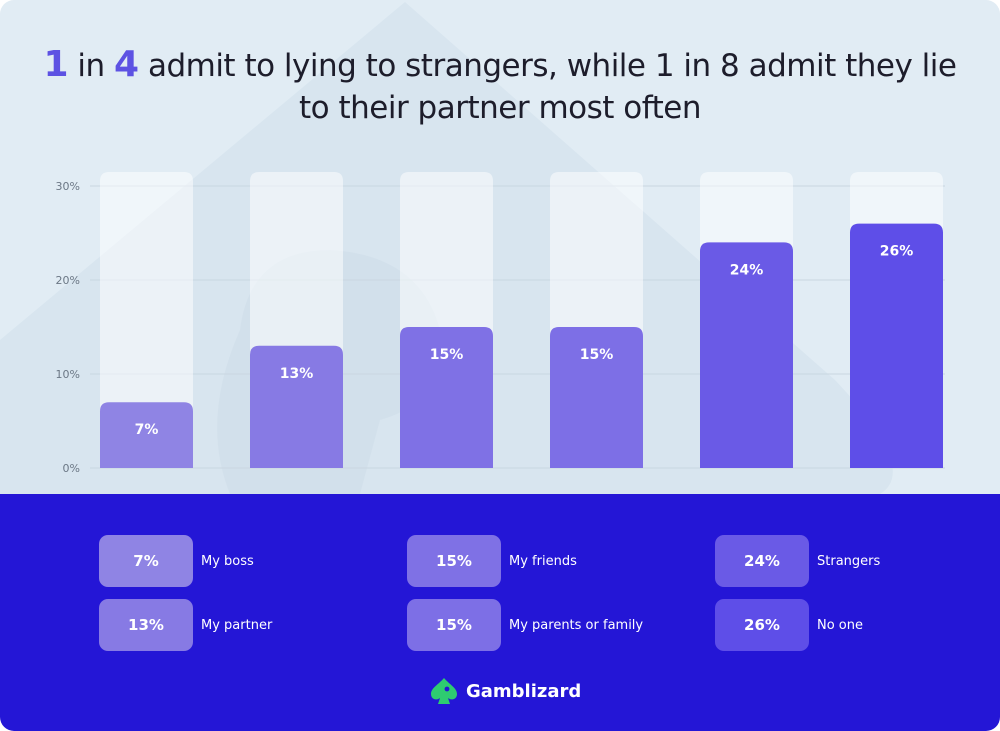 This screenshot has height=731, width=1000. I want to click on bar-value-label: 13%, so click(297, 374).